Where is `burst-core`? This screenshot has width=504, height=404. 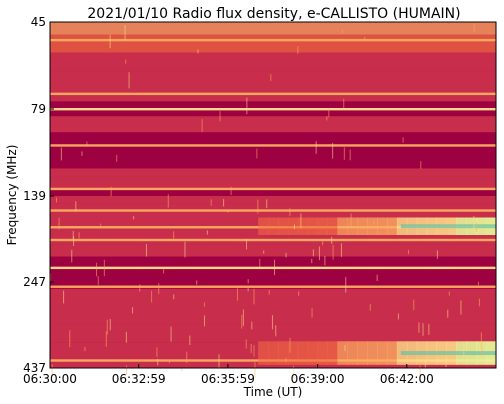 burst-core is located at coordinates (448, 226).